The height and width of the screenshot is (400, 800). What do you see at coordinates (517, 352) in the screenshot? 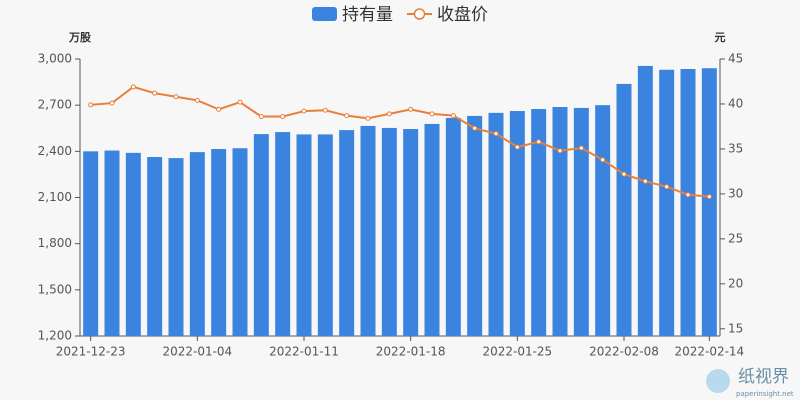
I see `x-tick-label: 2022-01-25` at bounding box center [517, 352].